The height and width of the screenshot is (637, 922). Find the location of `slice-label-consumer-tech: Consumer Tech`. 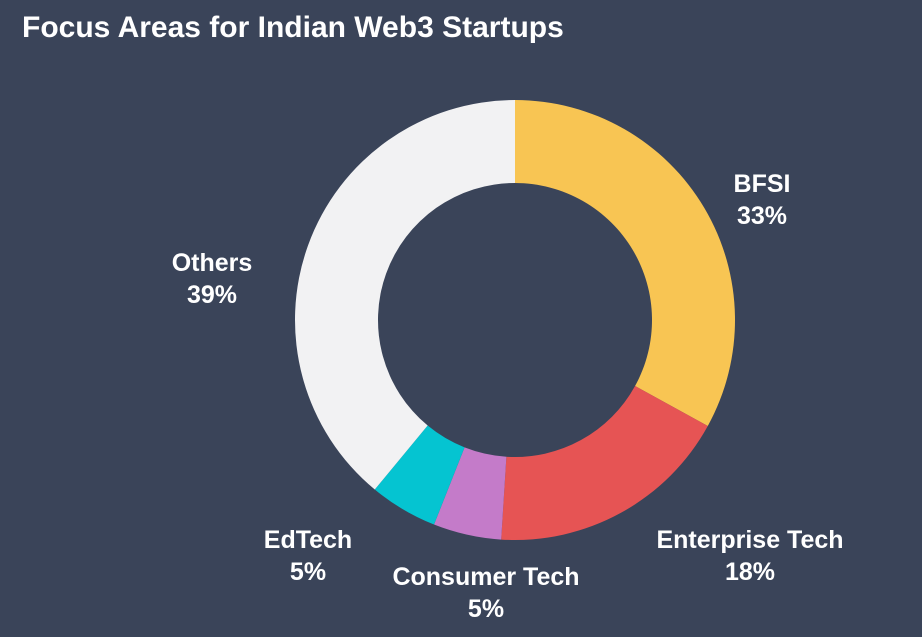

slice-label-consumer-tech: Consumer Tech is located at coordinates (485, 577).